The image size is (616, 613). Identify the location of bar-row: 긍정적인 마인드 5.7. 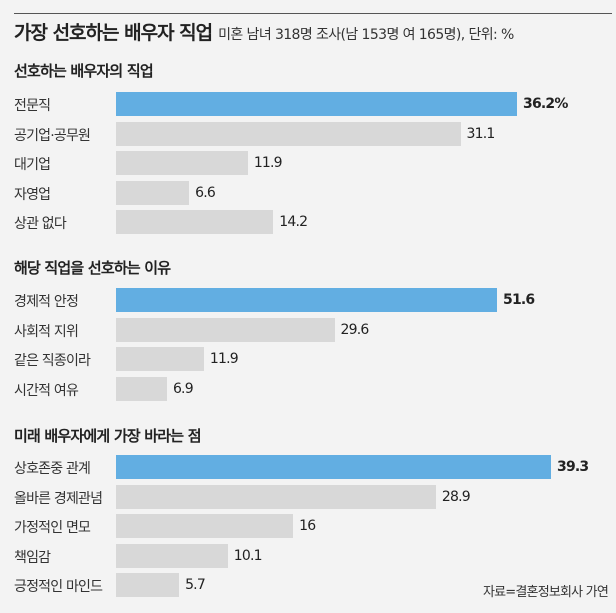
(308, 585).